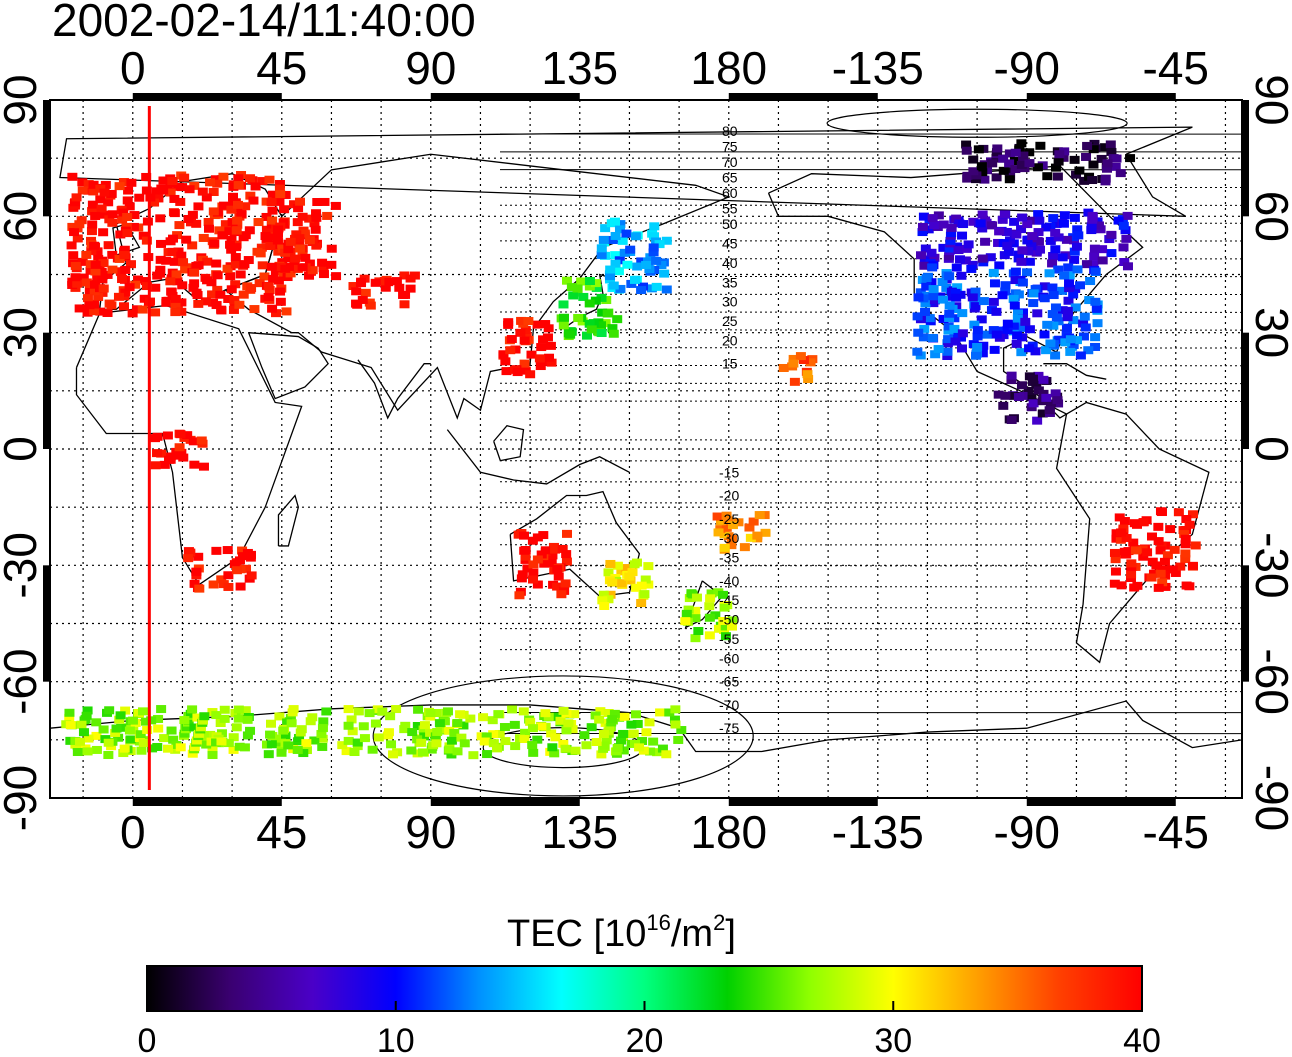 This screenshot has height=1057, width=1292. I want to click on x-top-tick-label: -45, so click(1176, 68).